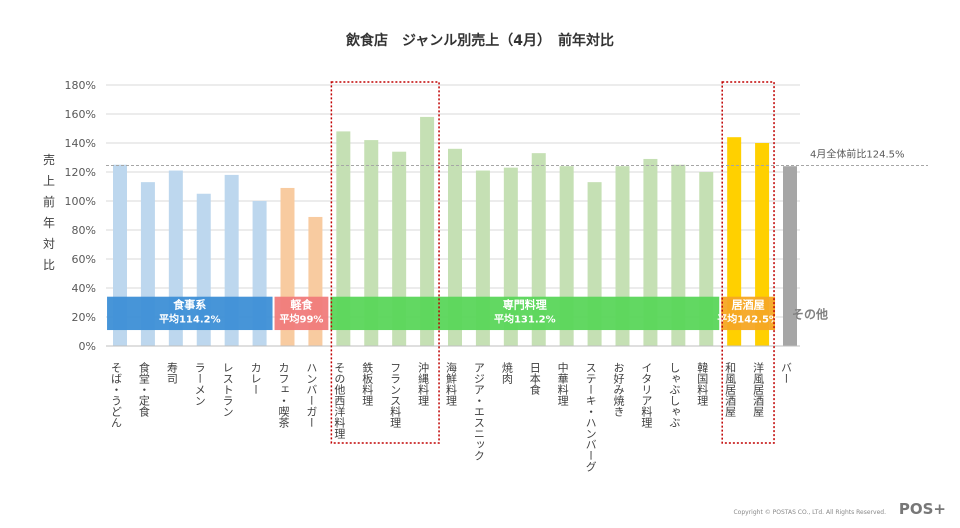 This screenshot has width=960, height=528. What do you see at coordinates (786, 373) in the screenshot?
I see `x-tick-label: バー` at bounding box center [786, 373].